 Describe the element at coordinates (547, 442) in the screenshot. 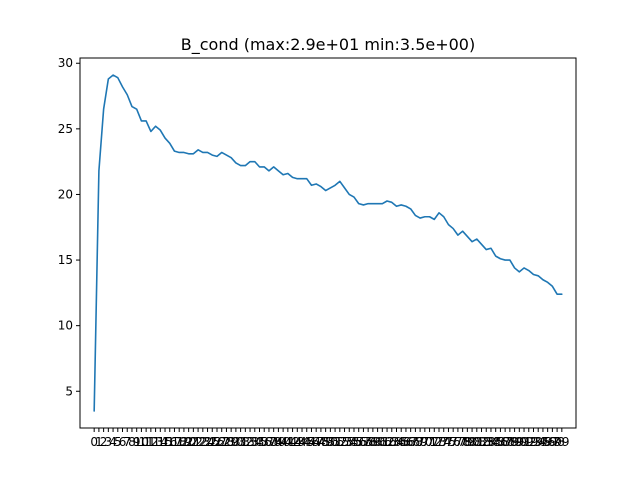

I see `x-tick-label: 96` at that location.